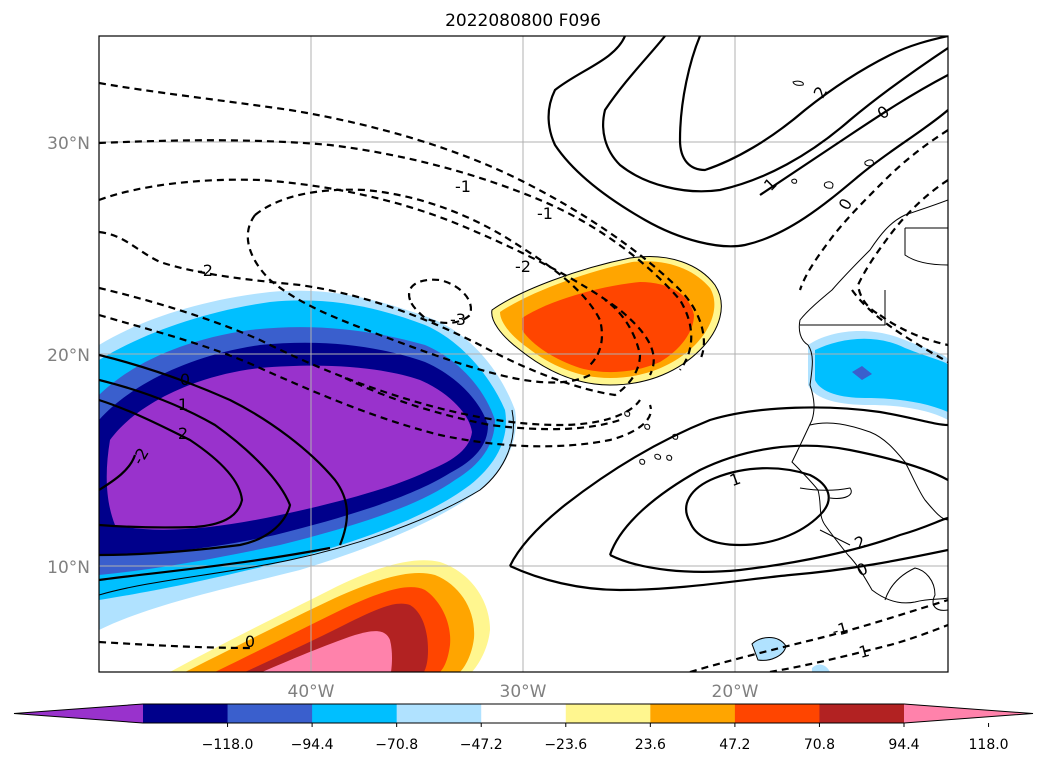  I want to click on colorbar-tick-label: −23.6, so click(565, 745).